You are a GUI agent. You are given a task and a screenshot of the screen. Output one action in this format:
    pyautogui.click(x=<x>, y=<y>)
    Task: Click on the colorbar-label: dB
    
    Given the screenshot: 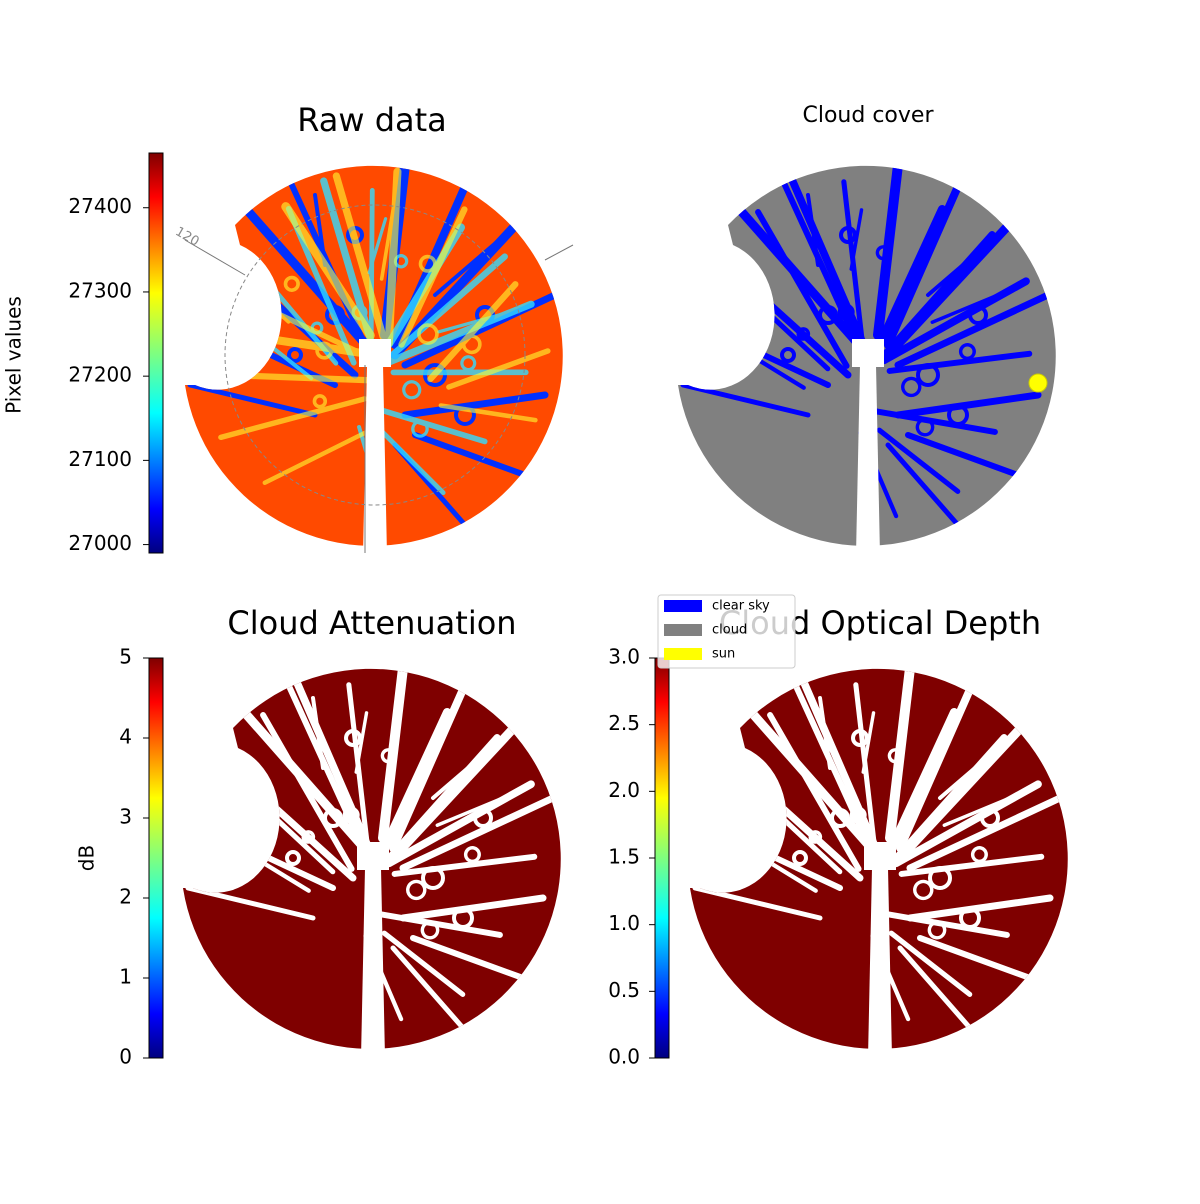 What is the action you would take?
    pyautogui.click(x=87, y=858)
    